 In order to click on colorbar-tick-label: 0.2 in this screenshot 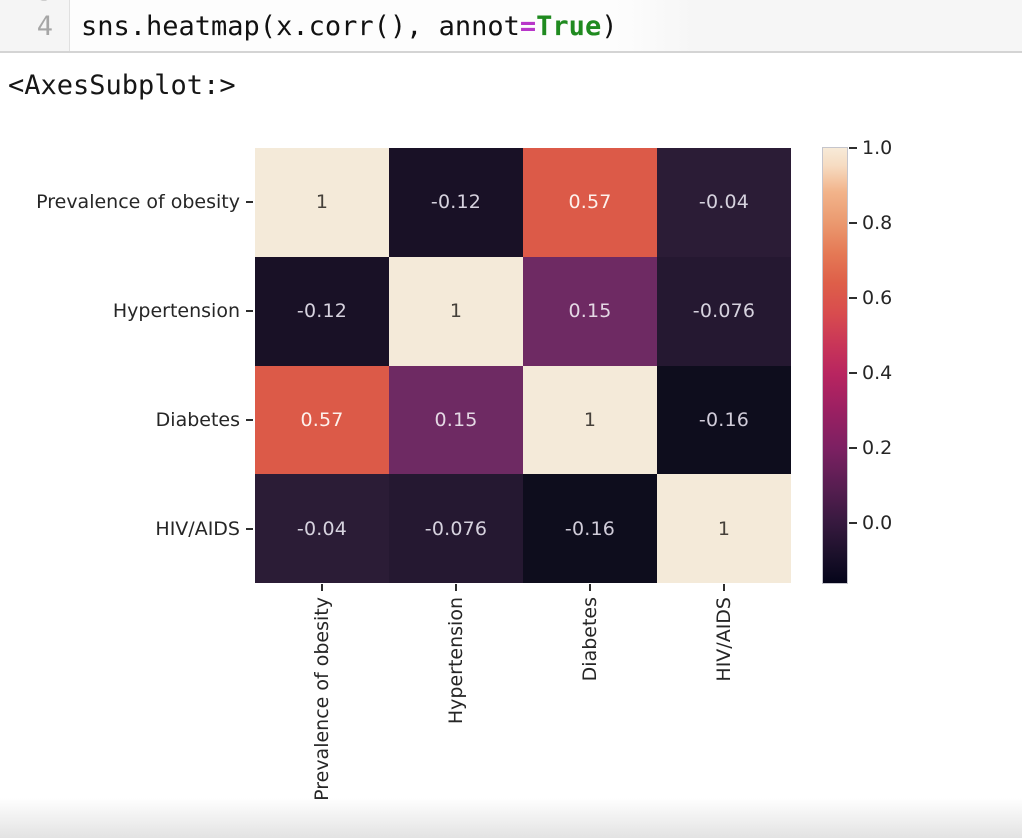, I will do `click(877, 448)`.